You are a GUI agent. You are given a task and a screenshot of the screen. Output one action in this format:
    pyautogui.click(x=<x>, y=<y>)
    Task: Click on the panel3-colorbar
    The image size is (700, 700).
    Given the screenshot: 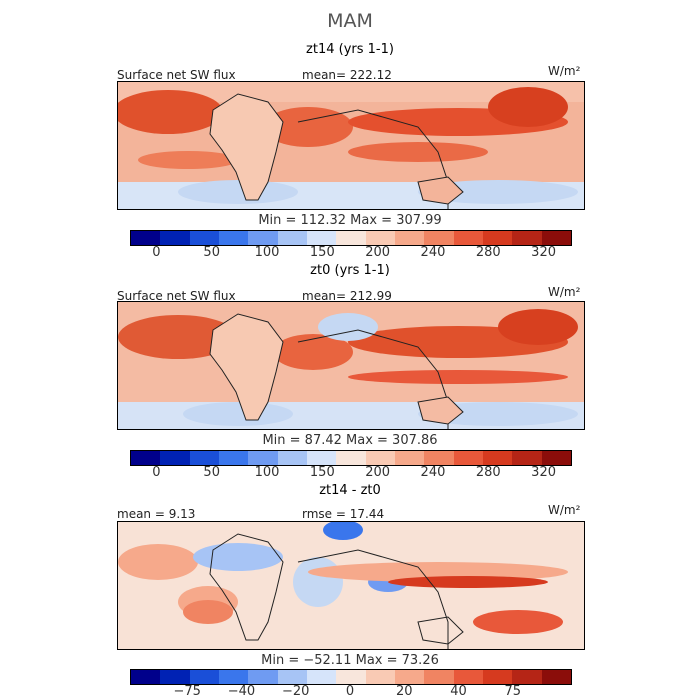 What is the action you would take?
    pyautogui.click(x=351, y=677)
    